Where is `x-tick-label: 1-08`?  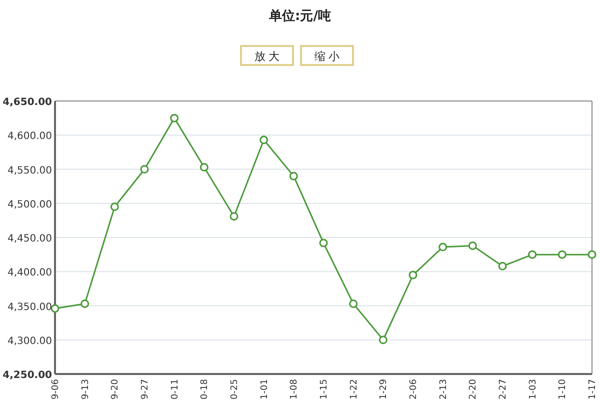
x-tick-label: 1-08 is located at coordinates (295, 389).